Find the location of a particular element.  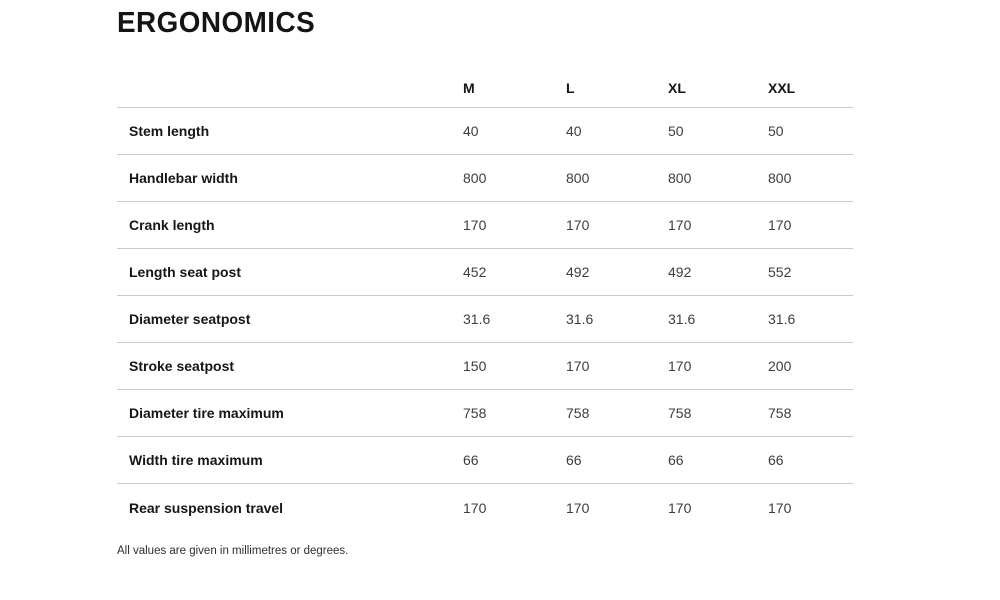

table-row-diameter-seatpost: Diameter seatpost 31.6 31.6 31.6 31.6 is located at coordinates (485, 319).